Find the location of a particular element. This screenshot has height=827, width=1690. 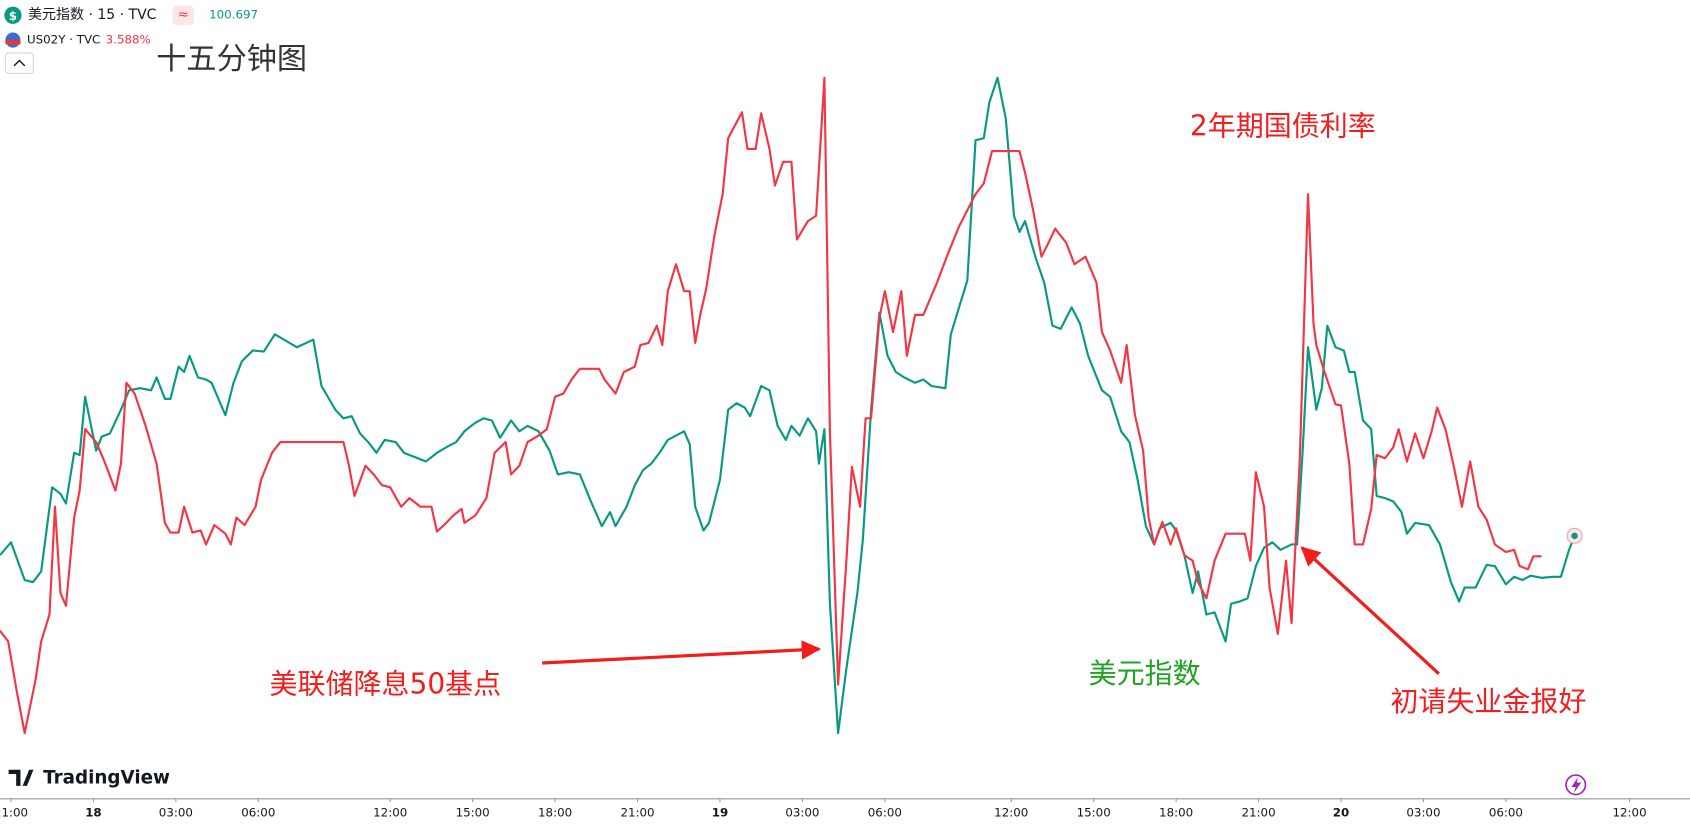

status-badge is located at coordinates (183, 15).